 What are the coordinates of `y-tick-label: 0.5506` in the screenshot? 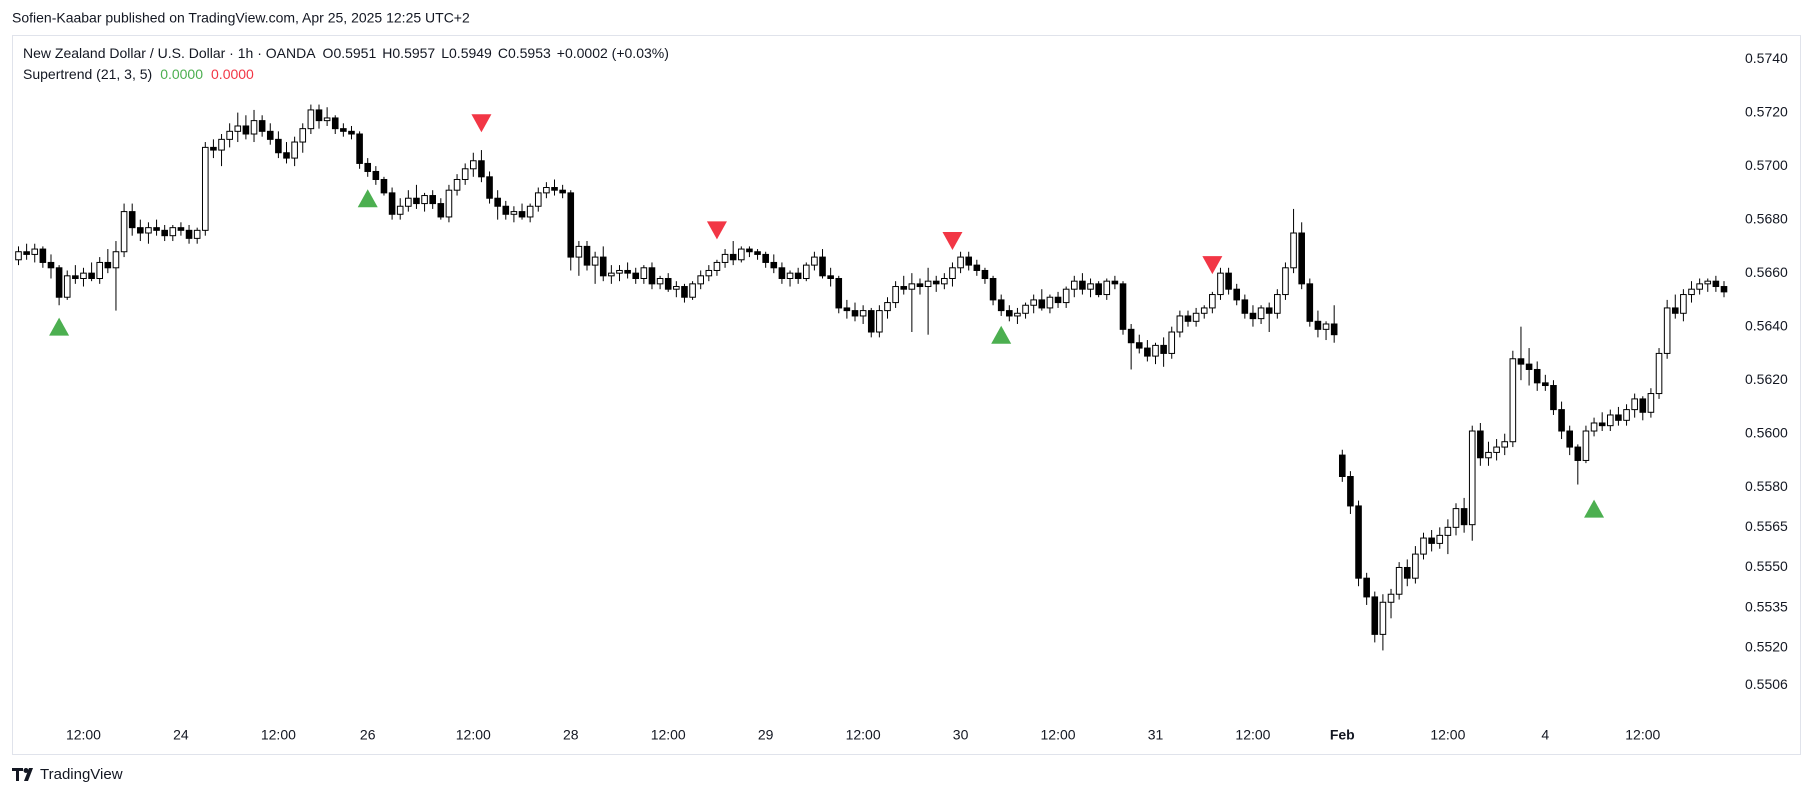 It's located at (1766, 684).